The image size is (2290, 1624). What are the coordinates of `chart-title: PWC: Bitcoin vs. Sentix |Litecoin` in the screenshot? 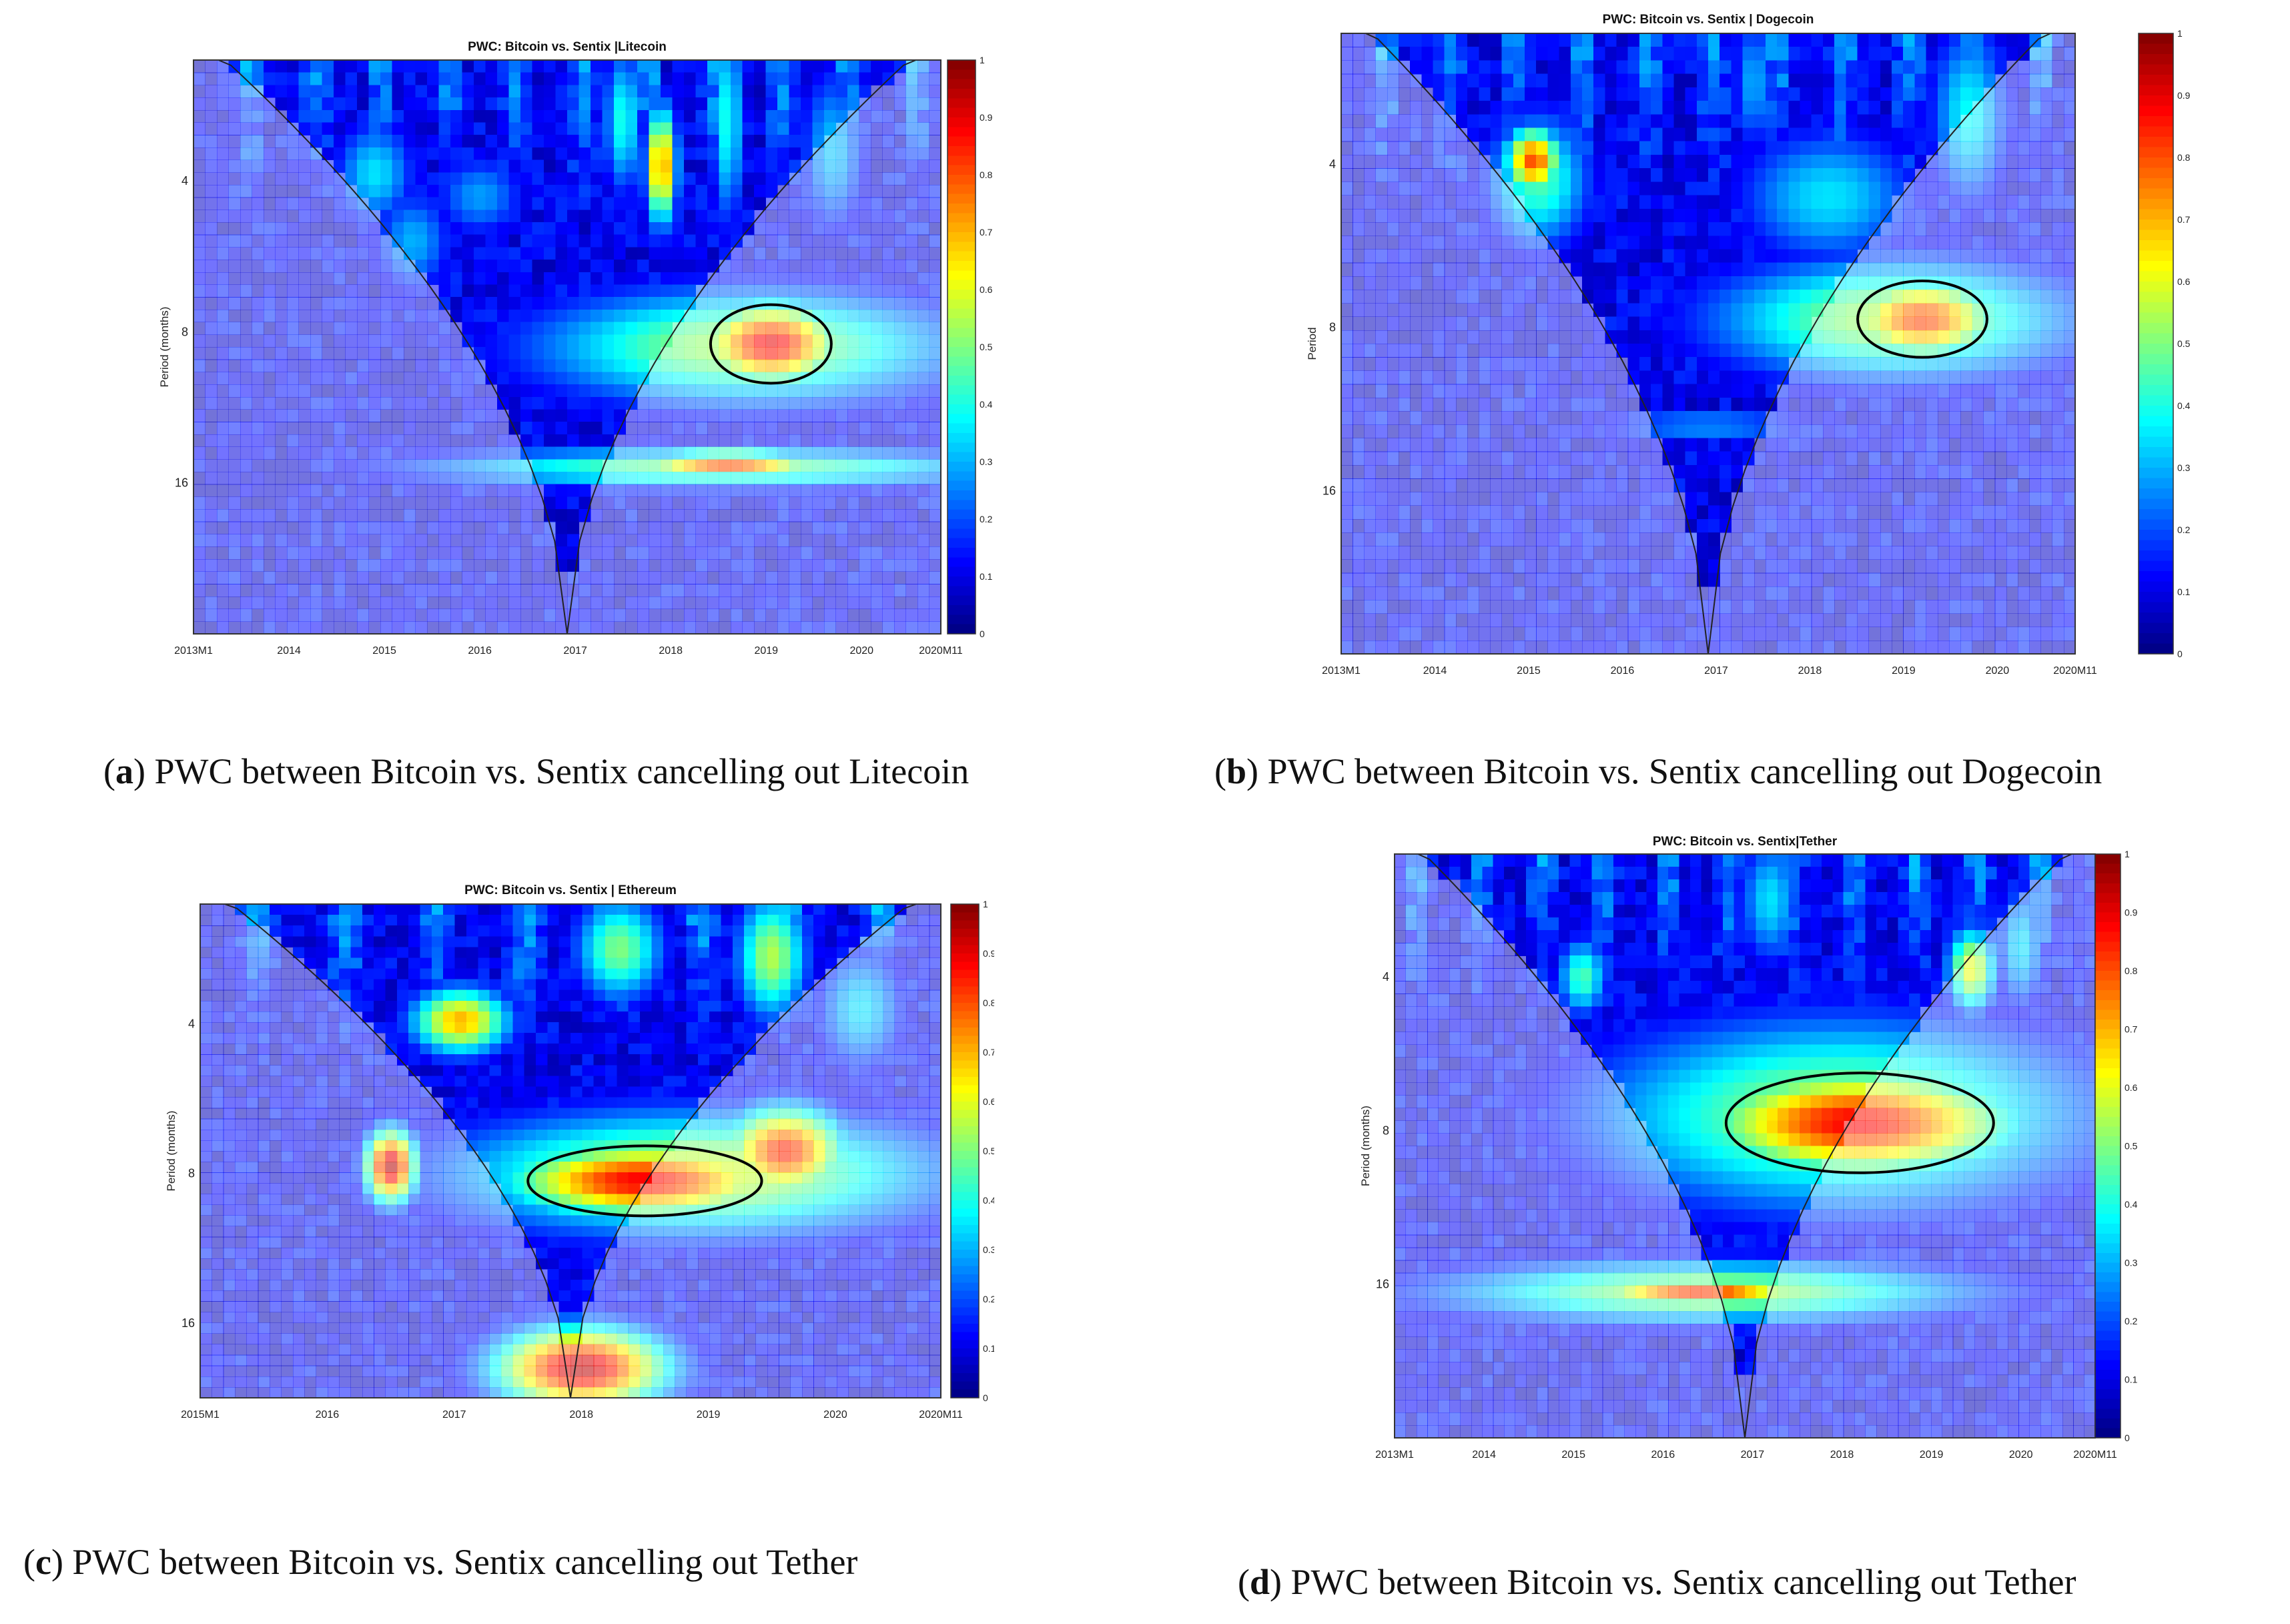 It's located at (567, 47).